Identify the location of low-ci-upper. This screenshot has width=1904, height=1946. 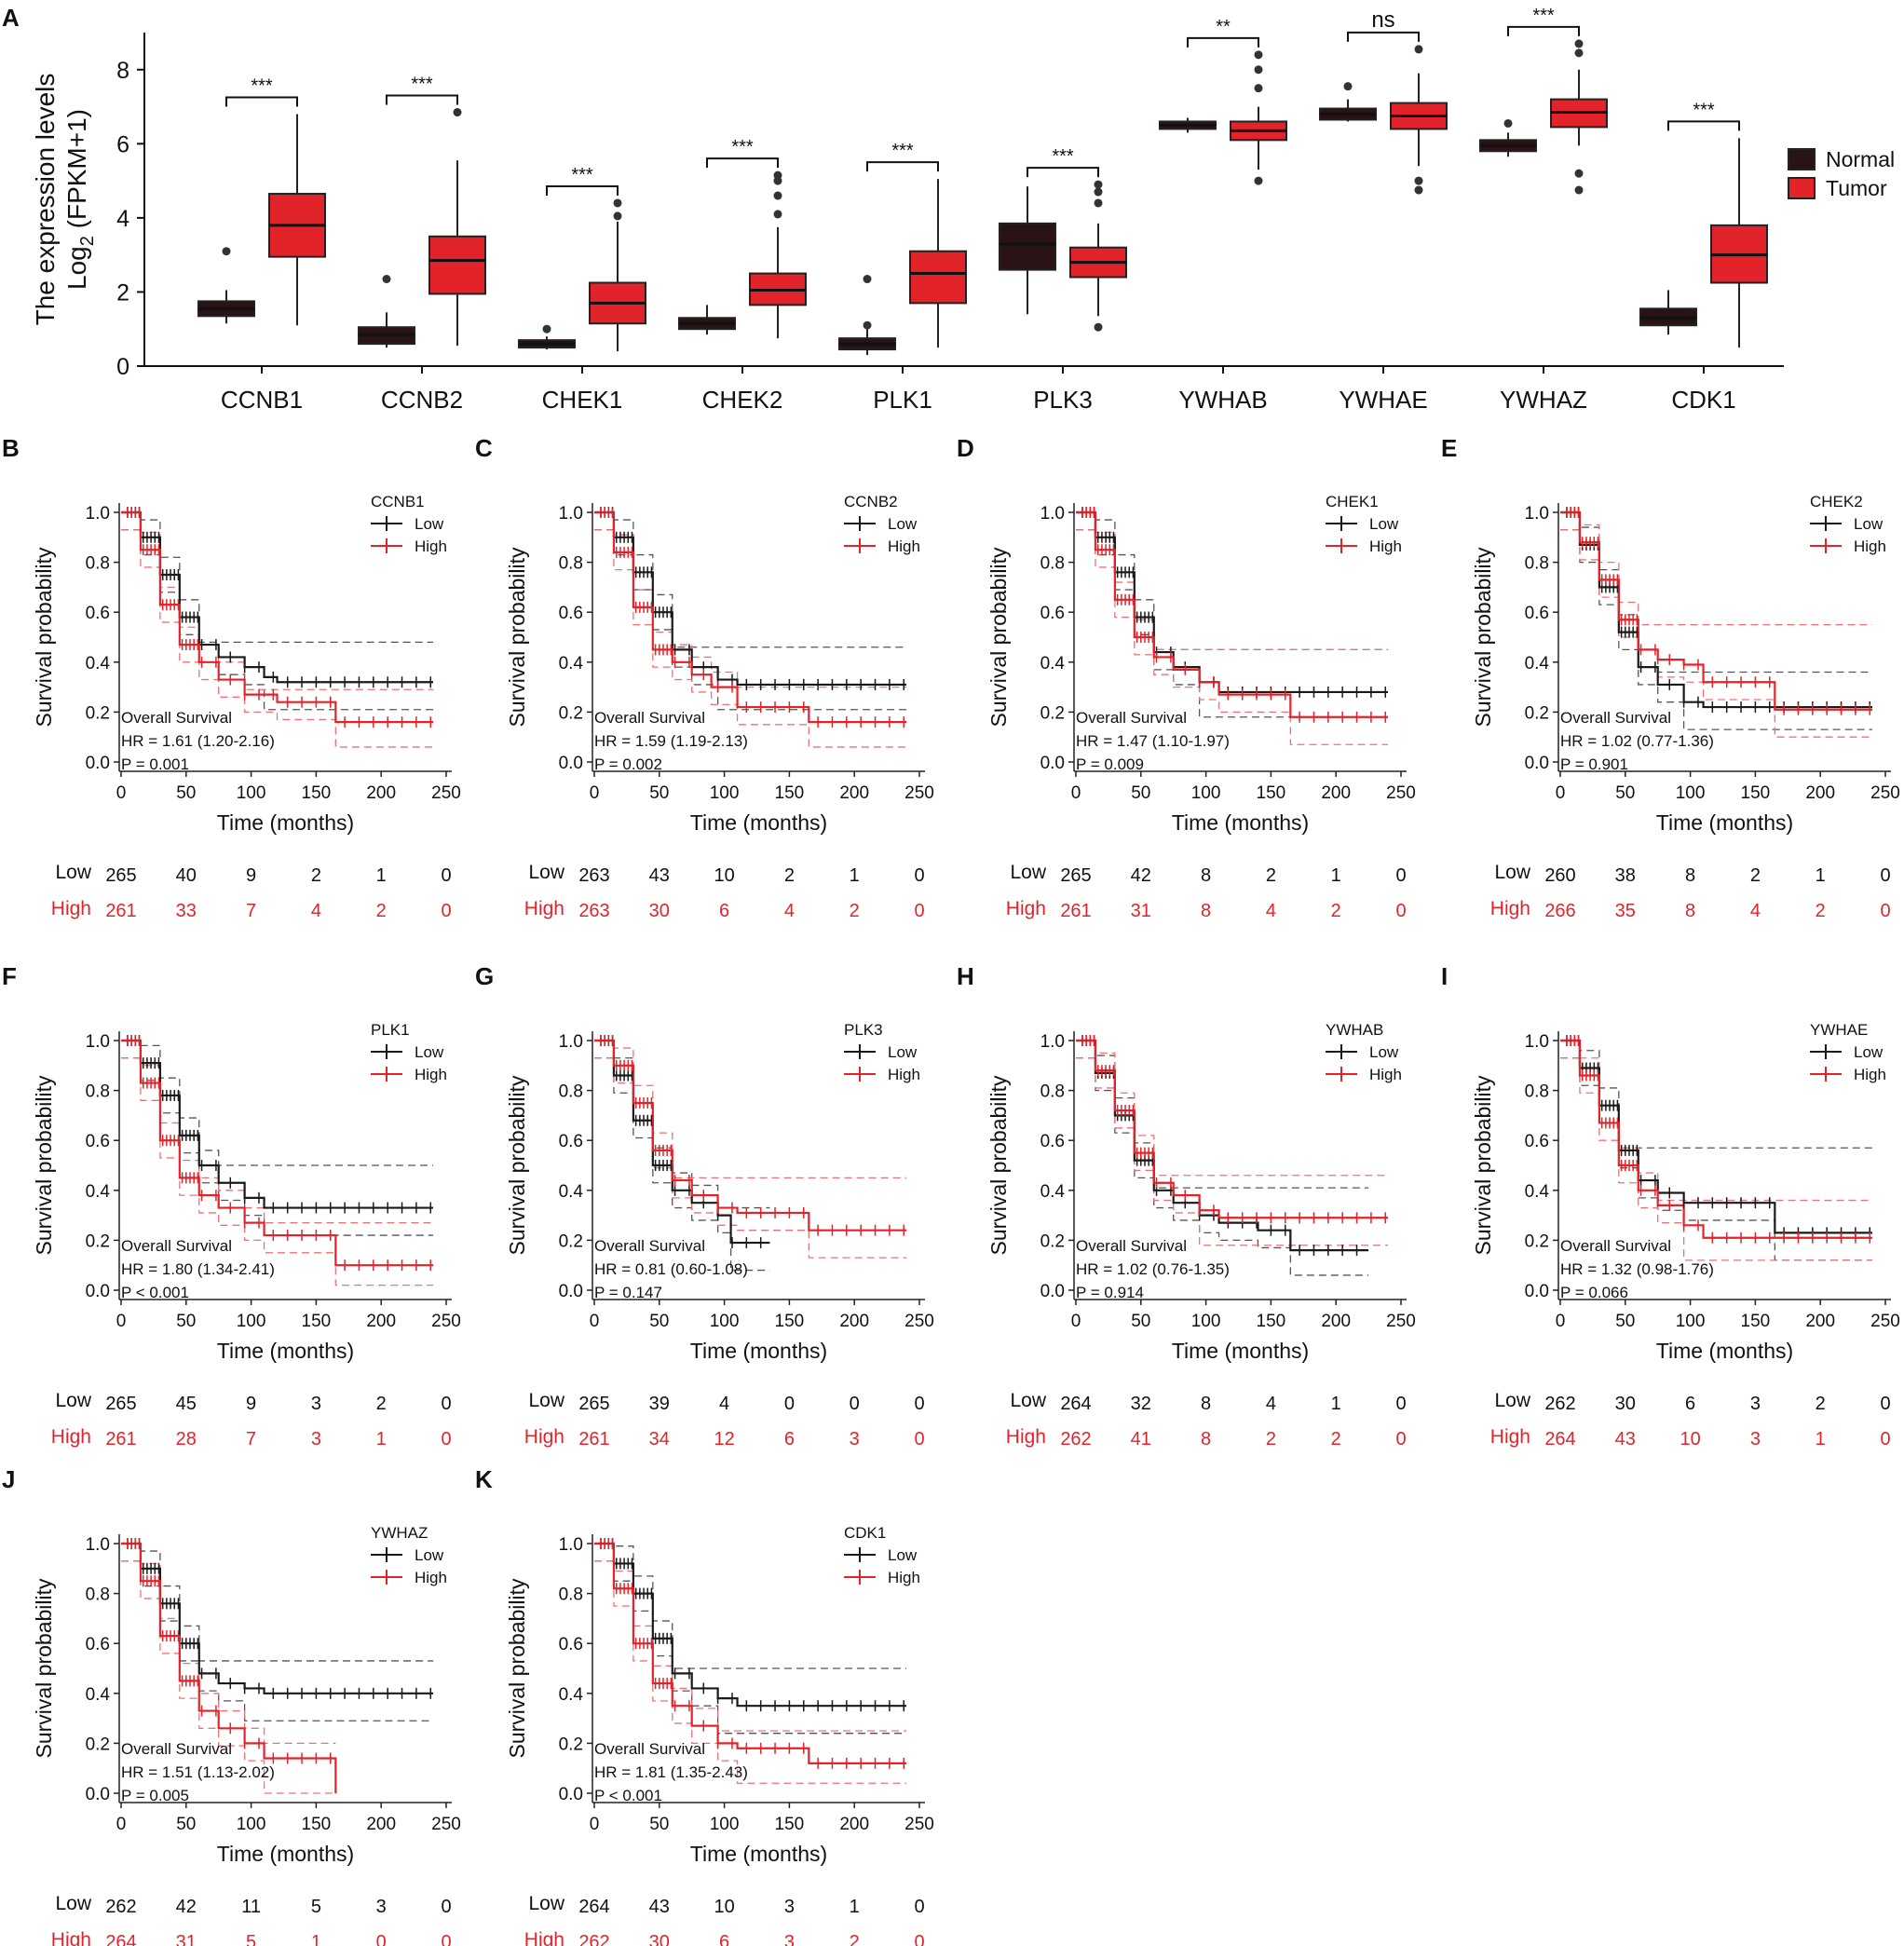
(750, 580).